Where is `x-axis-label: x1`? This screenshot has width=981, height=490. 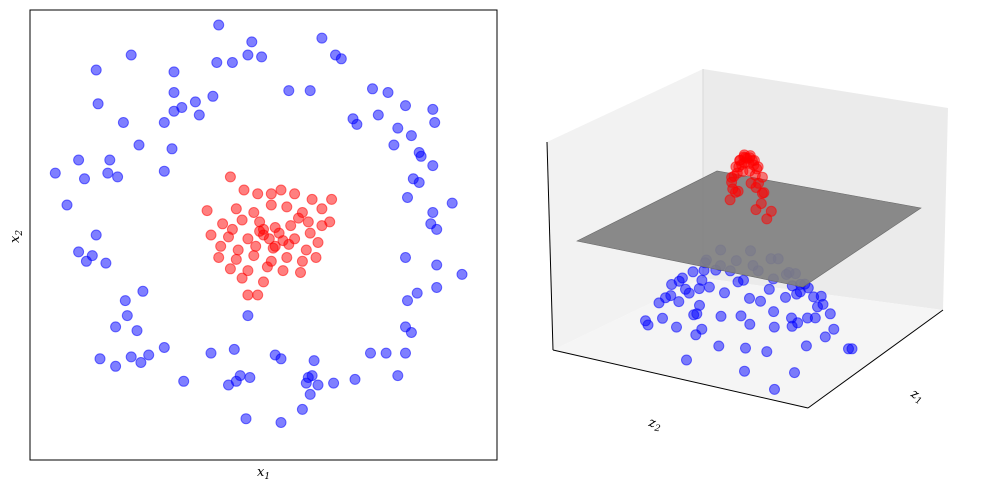 x-axis-label: x1 is located at coordinates (263, 473).